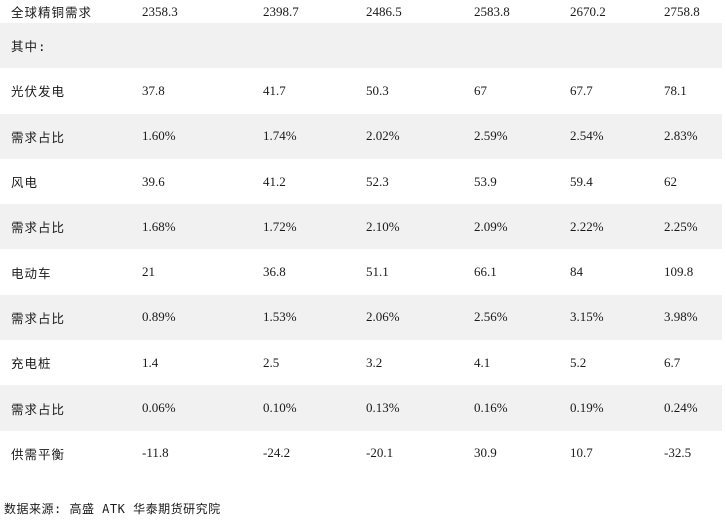 The height and width of the screenshot is (522, 726). What do you see at coordinates (159, 408) in the screenshot?
I see `table-cell: 0.06%` at bounding box center [159, 408].